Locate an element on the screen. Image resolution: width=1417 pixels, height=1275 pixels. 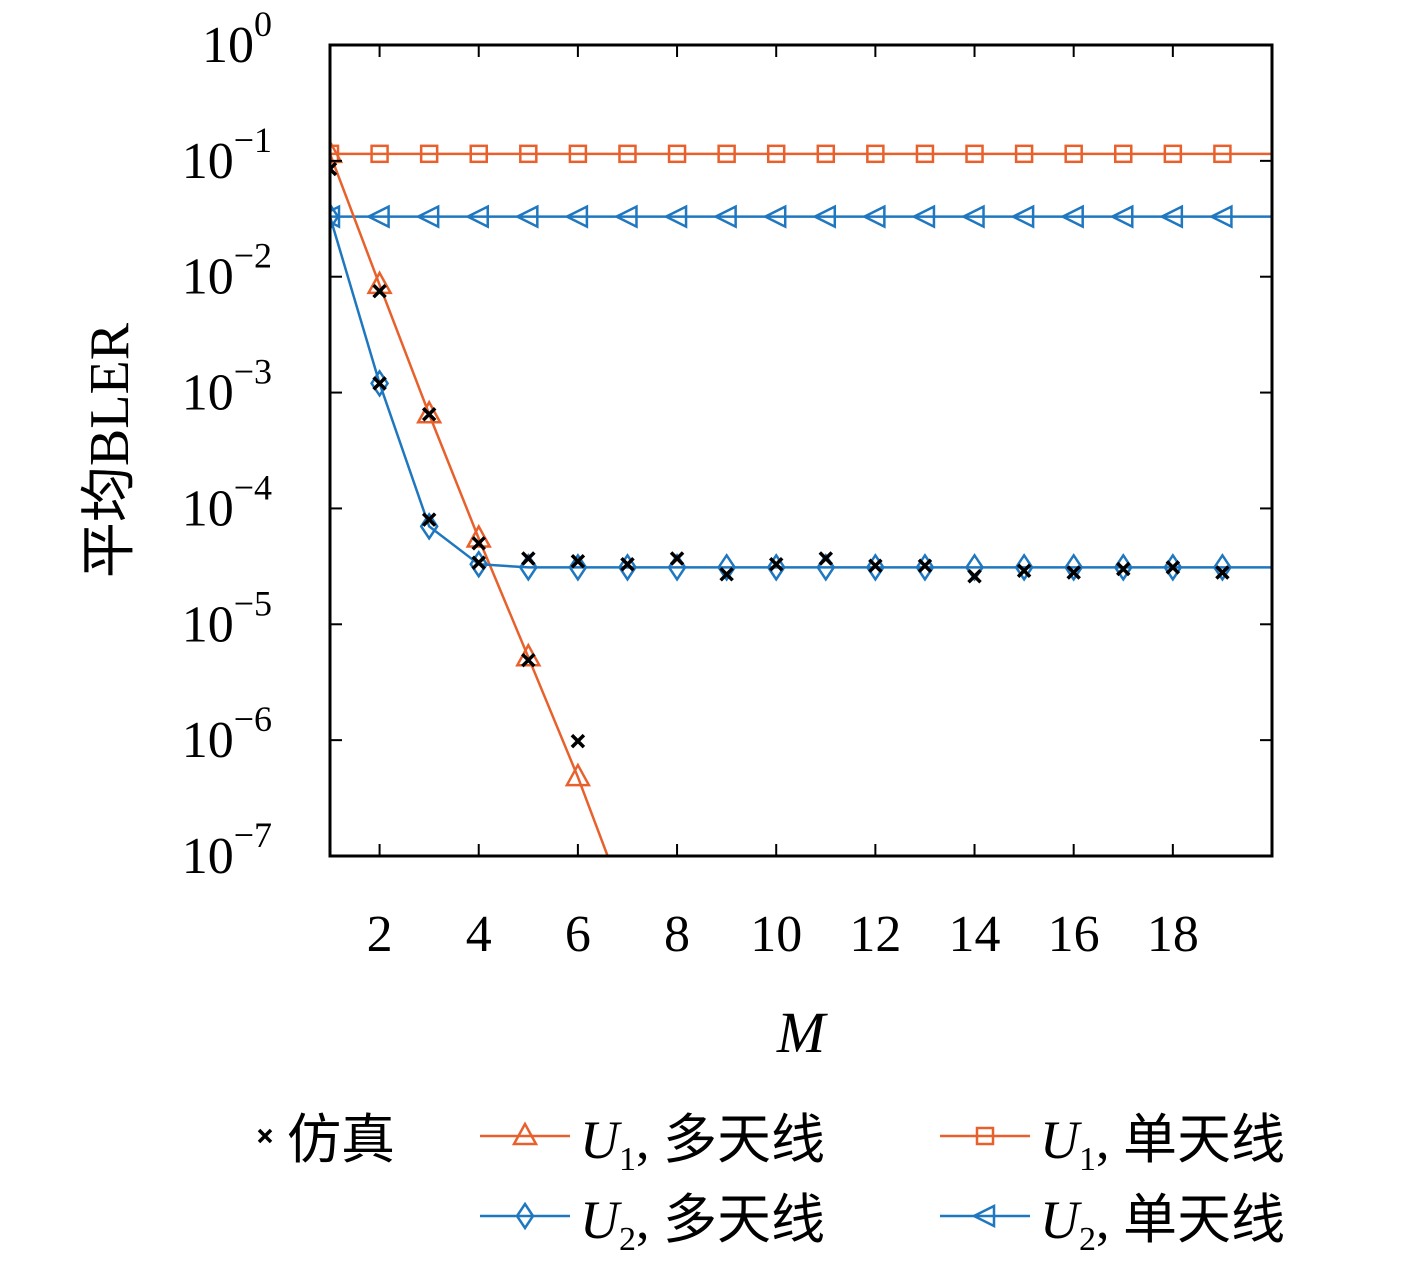
legend-label: U2, 单天线 is located at coordinates (1162, 1224).